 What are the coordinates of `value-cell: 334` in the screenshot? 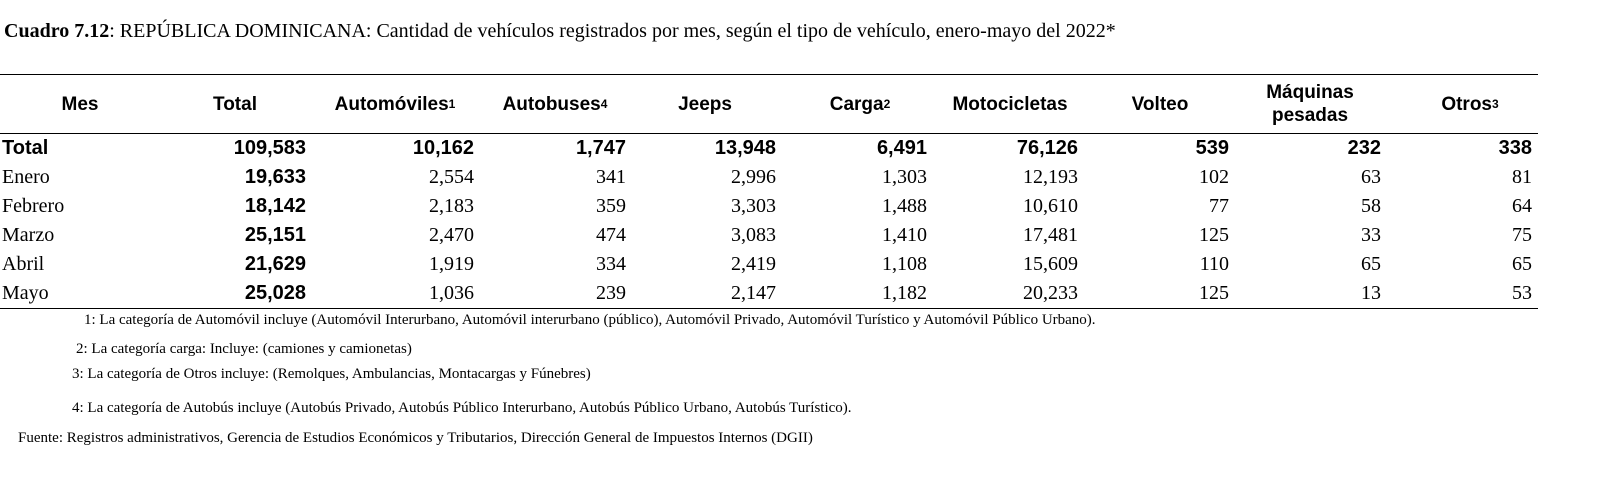 It's located at (611, 264).